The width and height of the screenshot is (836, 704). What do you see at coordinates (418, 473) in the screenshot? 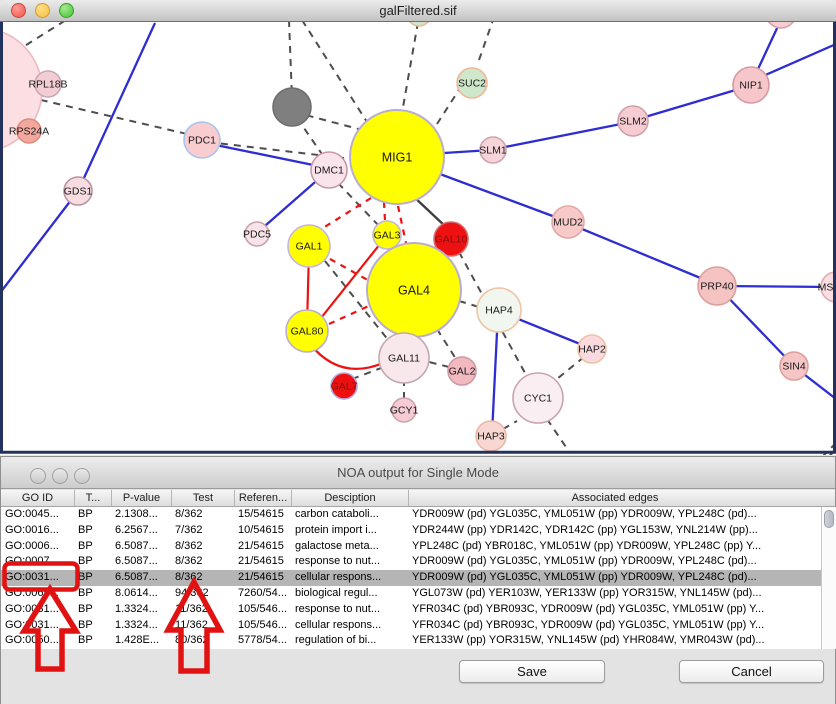
I see `noa-window-titlebar: NOA output for Single Mode` at bounding box center [418, 473].